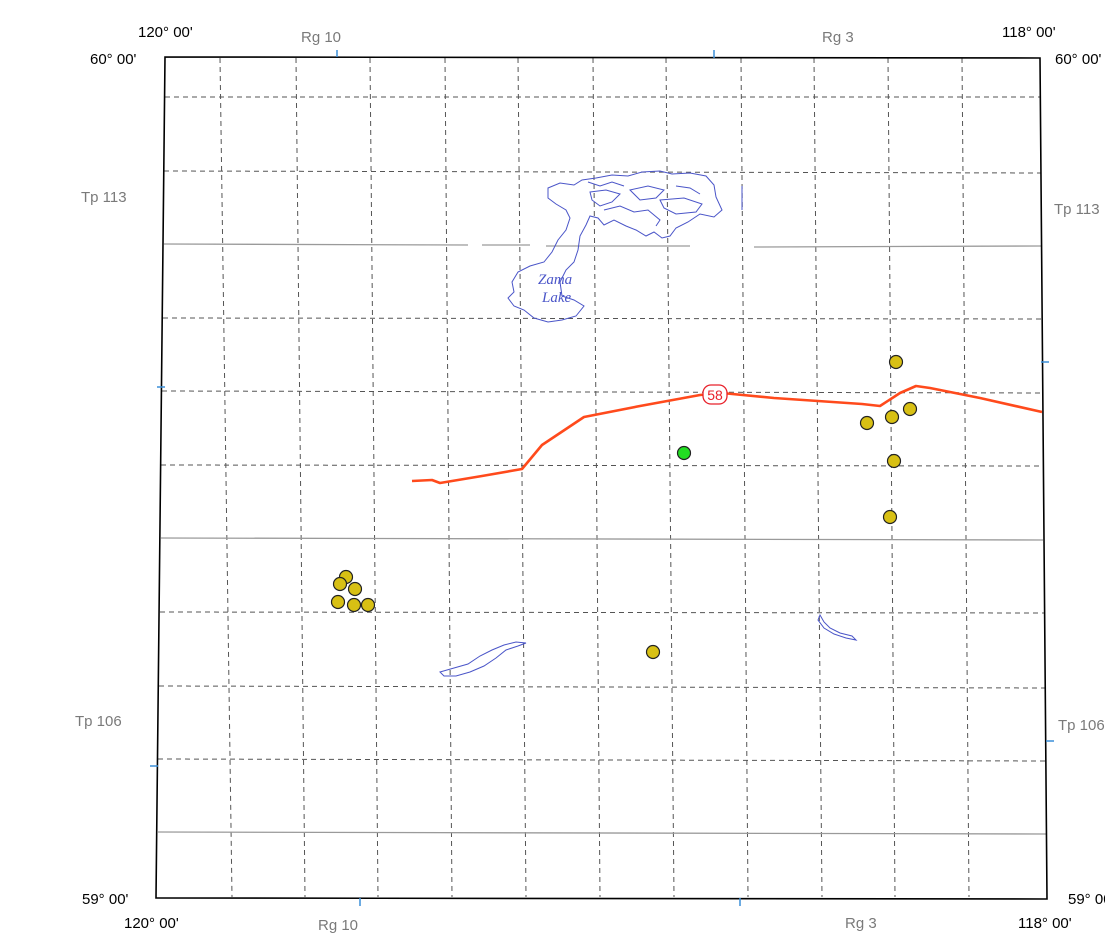  I want to click on small-lake-southeast, so click(837, 627).